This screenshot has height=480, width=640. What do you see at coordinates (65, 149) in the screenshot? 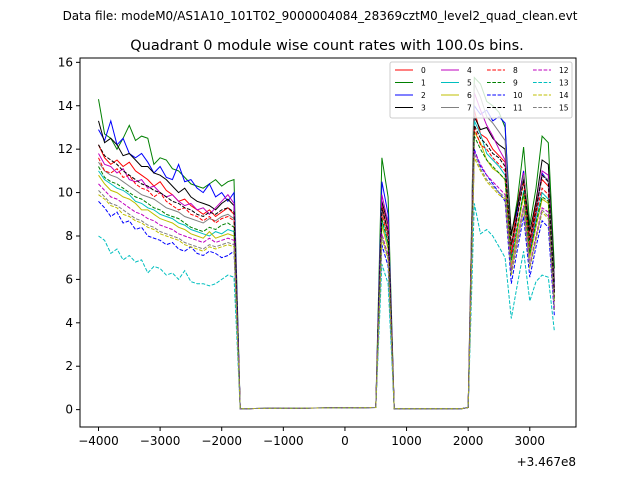
I see `y-tick-label: 12` at bounding box center [65, 149].